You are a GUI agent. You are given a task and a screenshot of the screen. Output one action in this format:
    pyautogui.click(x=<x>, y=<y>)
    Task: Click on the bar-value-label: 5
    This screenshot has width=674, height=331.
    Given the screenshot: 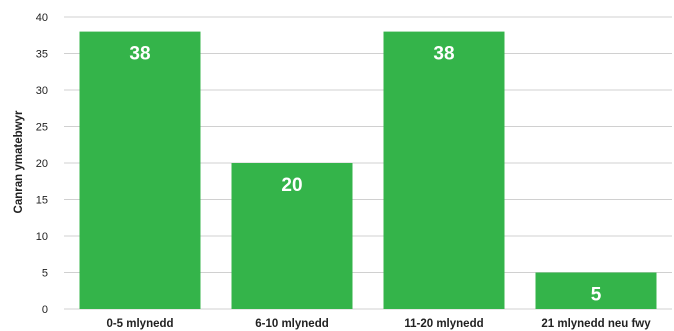 What is the action you would take?
    pyautogui.click(x=596, y=295)
    